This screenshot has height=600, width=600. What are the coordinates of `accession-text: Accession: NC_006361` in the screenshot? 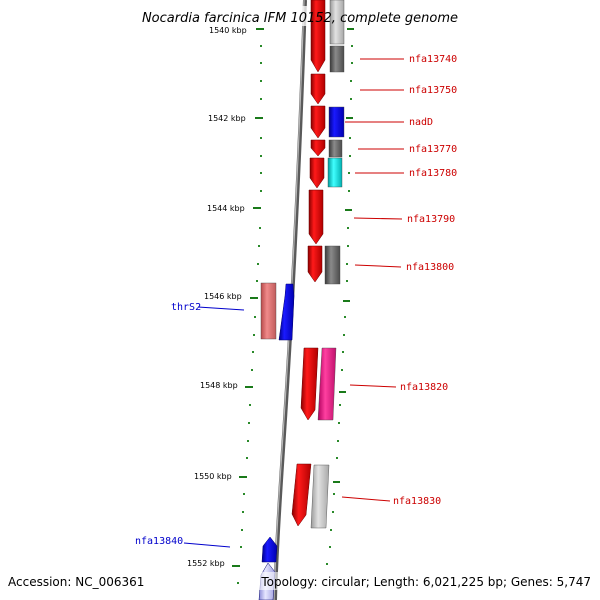 It's located at (76, 582).